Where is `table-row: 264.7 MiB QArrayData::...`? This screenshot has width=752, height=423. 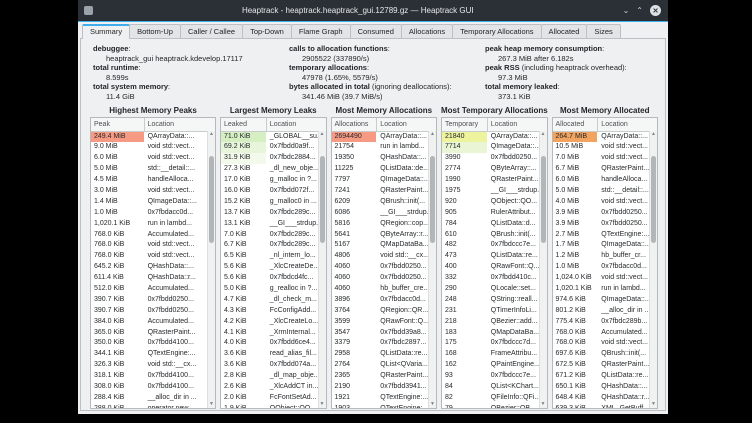
table-row: 264.7 MiB QArrayData::... is located at coordinates (605, 137).